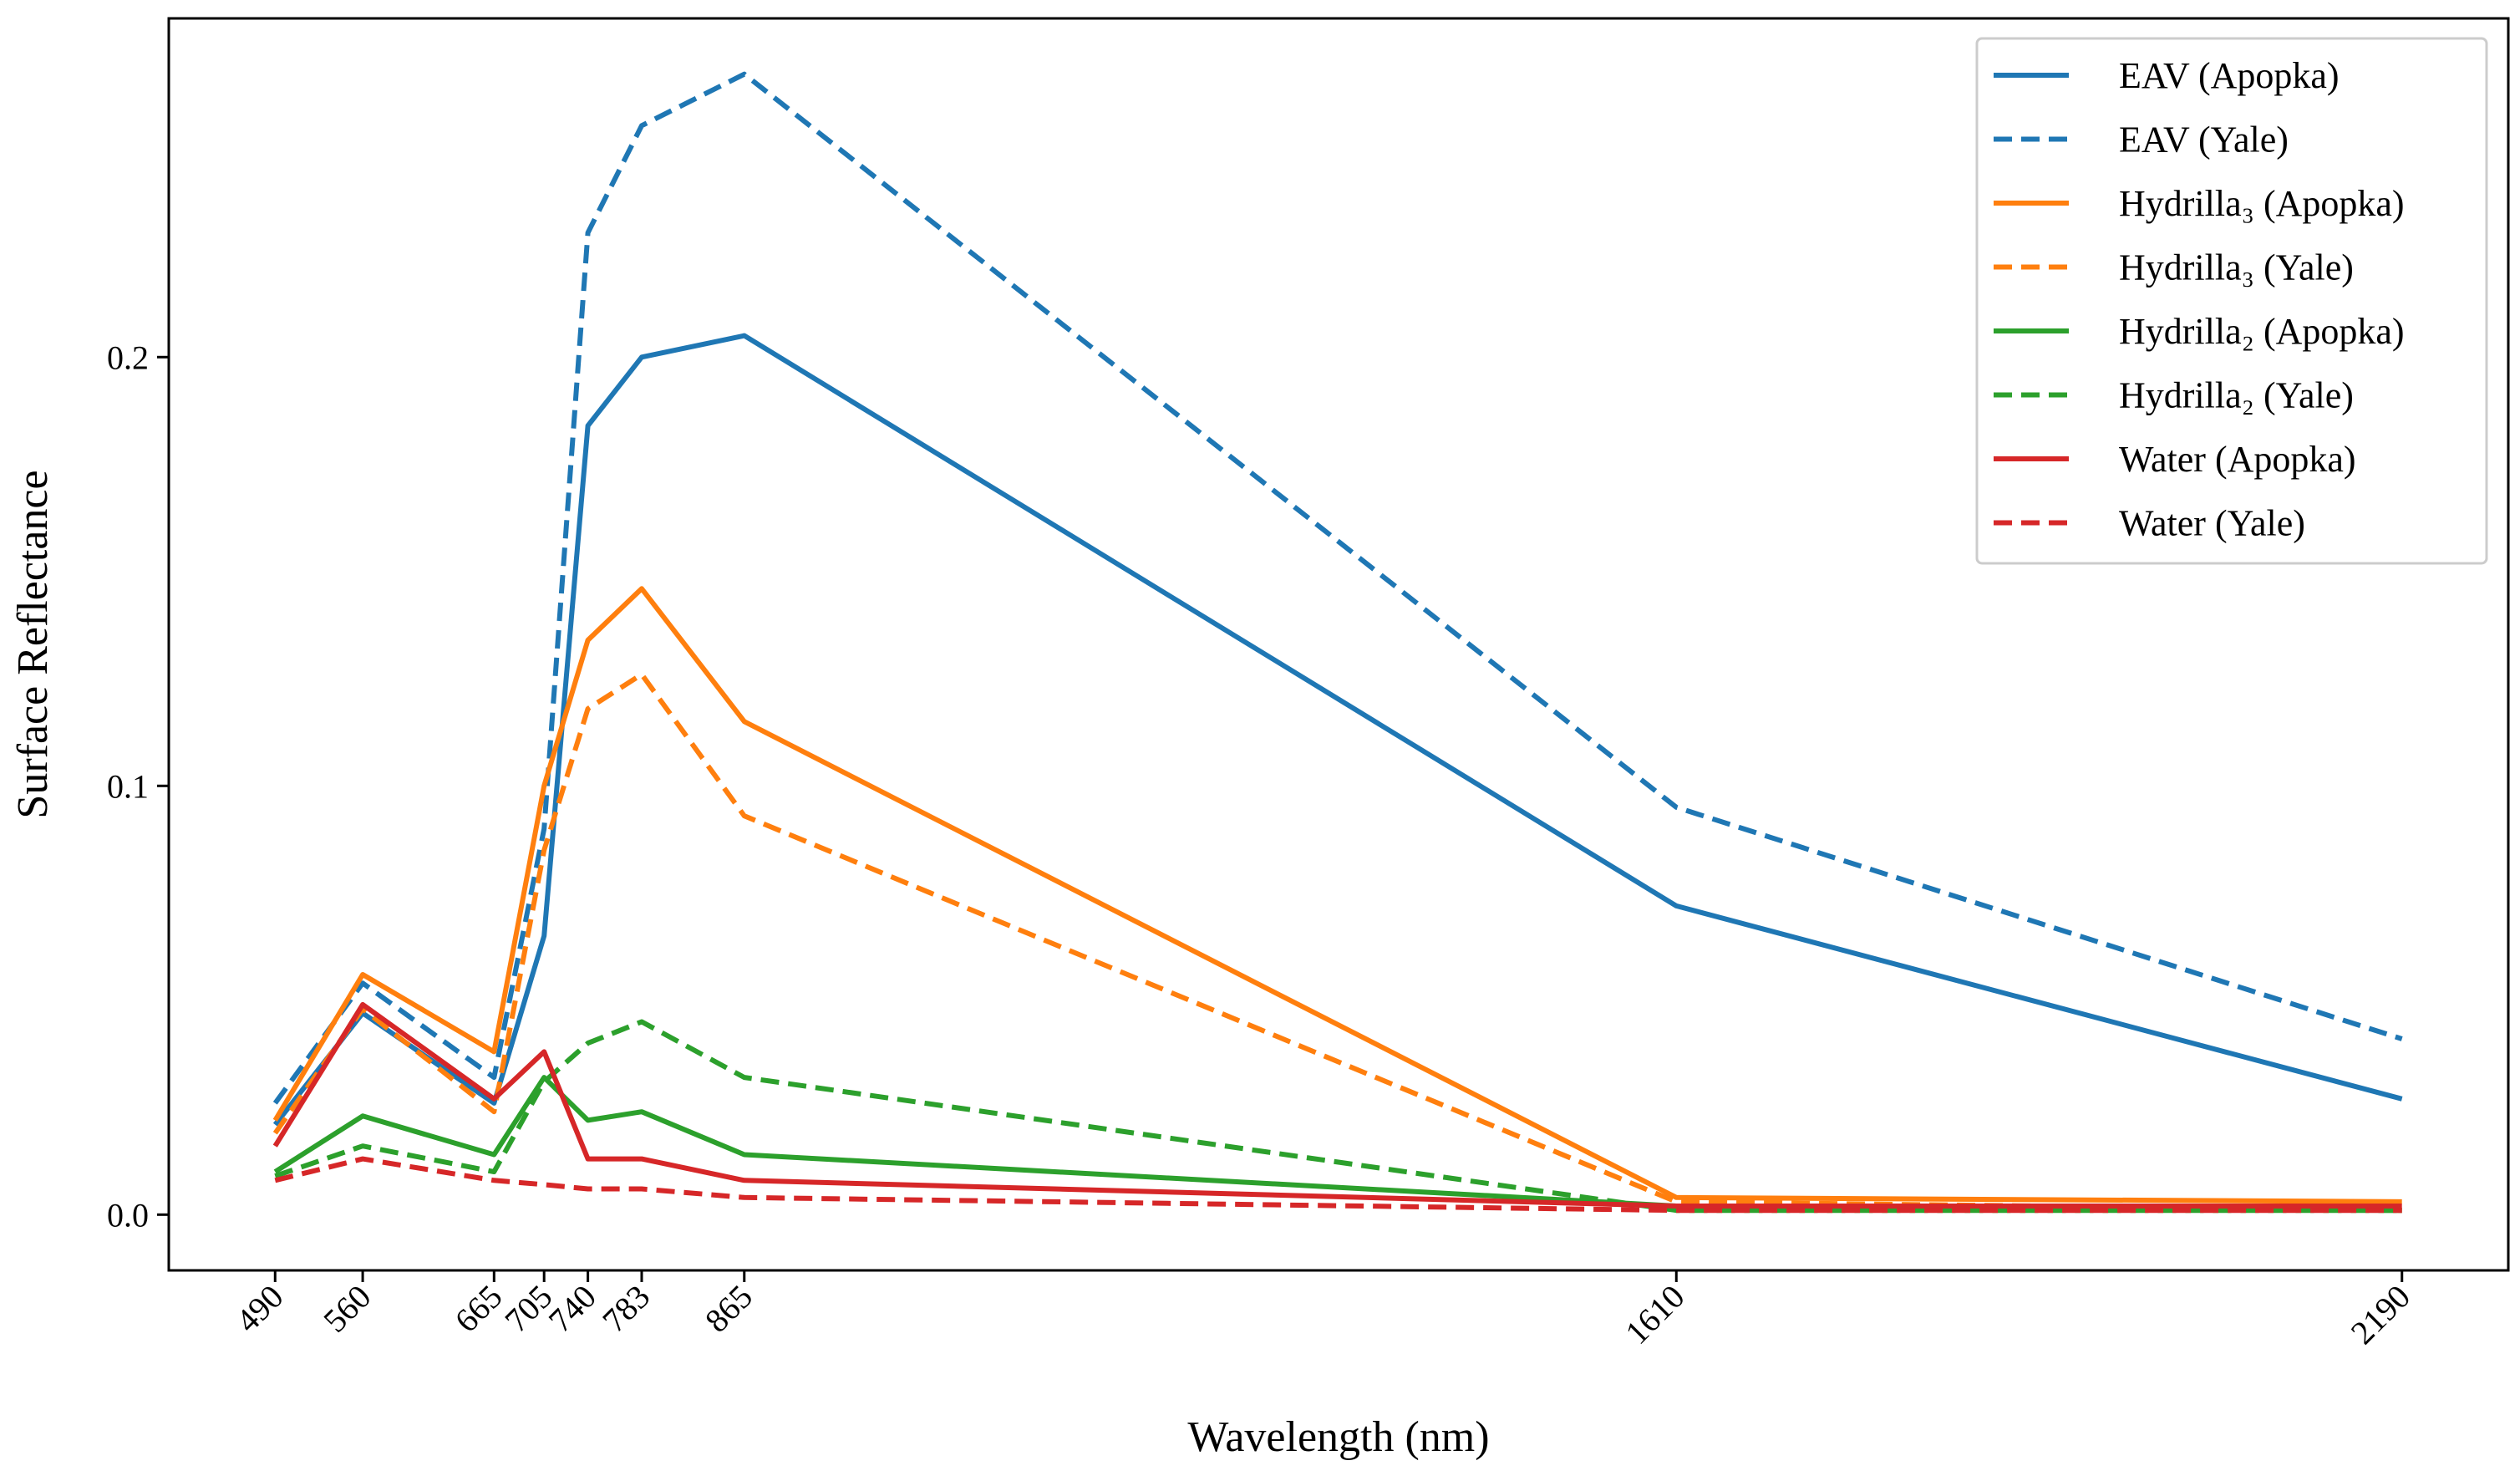 Image resolution: width=2520 pixels, height=1481 pixels. Describe the element at coordinates (128, 786) in the screenshot. I see `y-tick-label: 0.1` at that location.